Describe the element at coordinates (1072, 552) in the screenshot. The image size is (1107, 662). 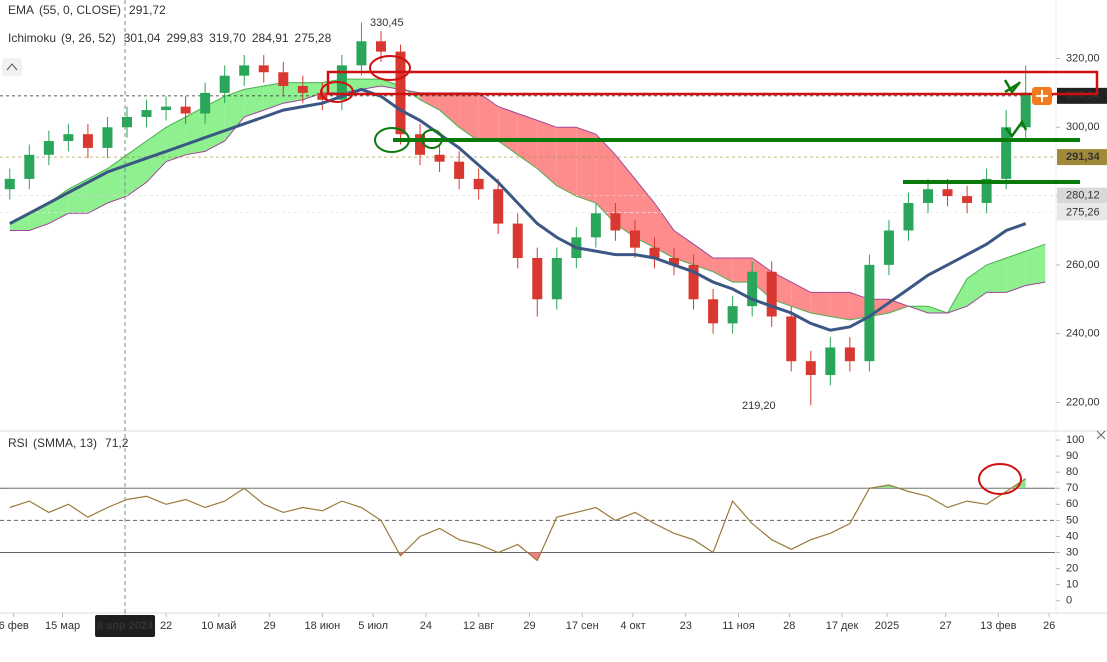
I see `rsi-y-tick-label: 30` at that location.